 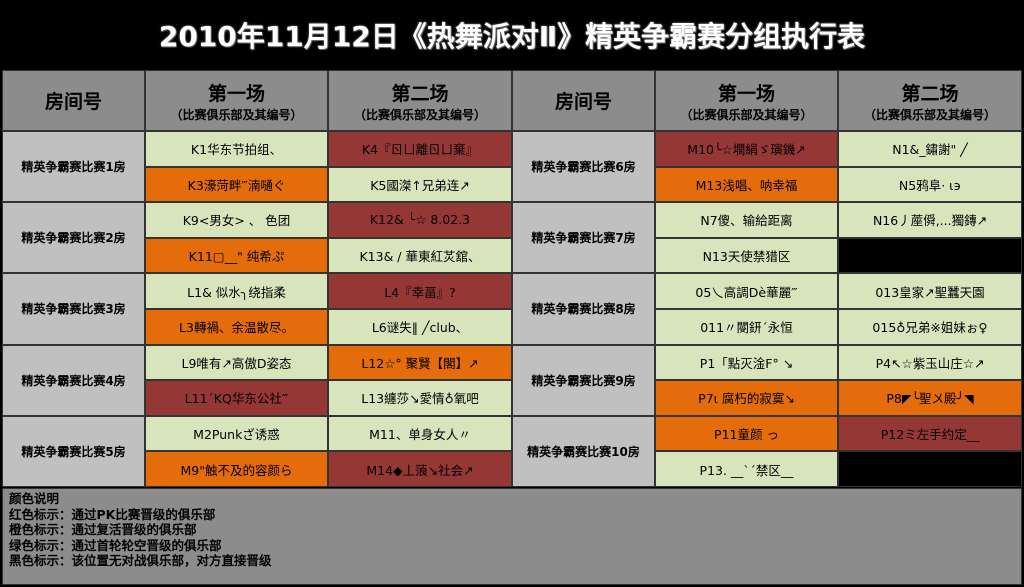 I want to click on page-title: 2010年11月12日《热舞派对Ⅱ》精英争霸赛分组执行表, so click(x=512, y=35).